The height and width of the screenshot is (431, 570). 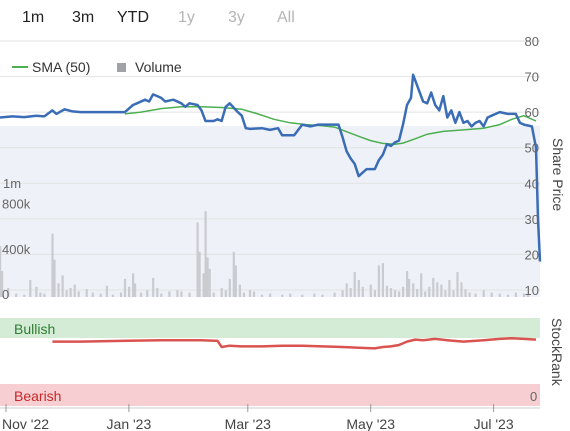 I want to click on range-button-3m: 3m, so click(x=83, y=17).